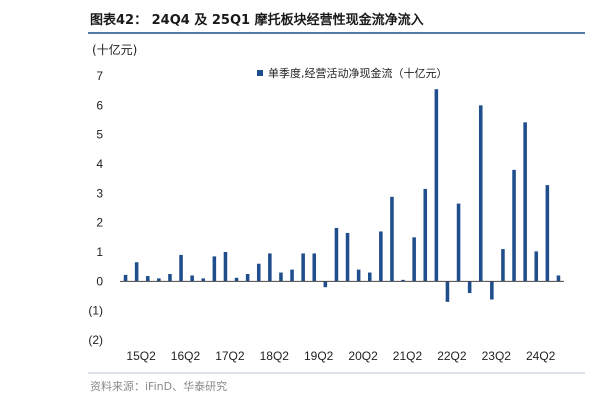 The width and height of the screenshot is (616, 403). I want to click on chart-title: 图表42： 24Q4 及 25Q1 摩托板块经营性现金流净流入, so click(257, 20).